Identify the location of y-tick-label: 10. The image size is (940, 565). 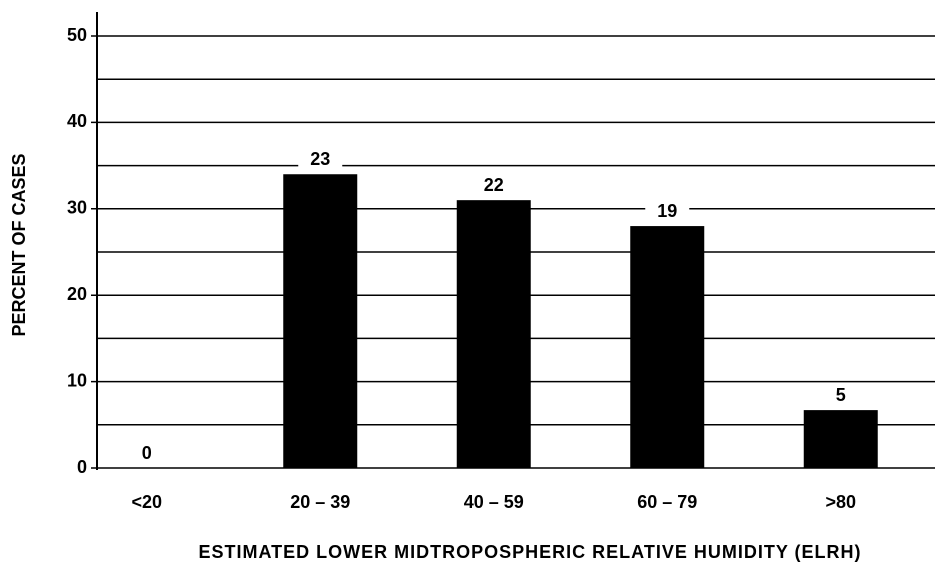
(77, 380).